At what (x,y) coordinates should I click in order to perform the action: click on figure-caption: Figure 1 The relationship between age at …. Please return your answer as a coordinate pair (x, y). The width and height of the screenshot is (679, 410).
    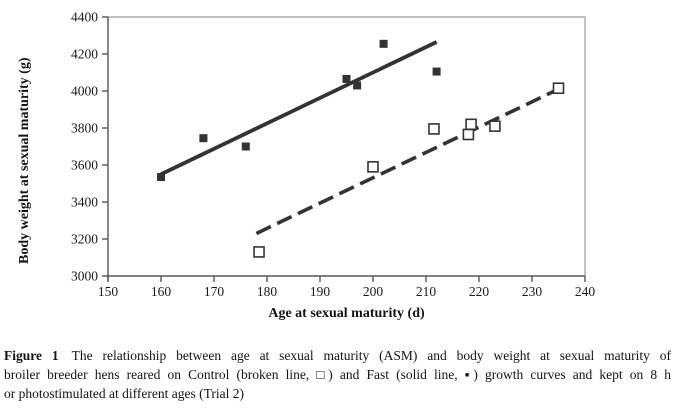
    Looking at the image, I should click on (337, 374).